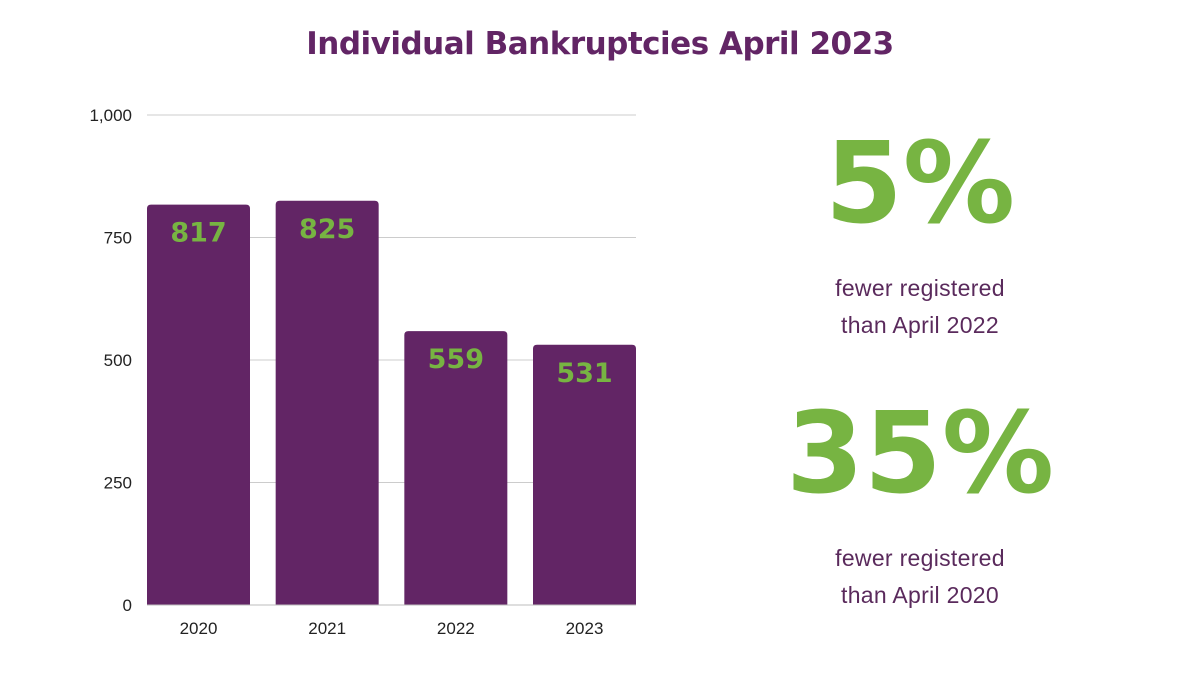  What do you see at coordinates (118, 483) in the screenshot?
I see `y-tick-label: 250` at bounding box center [118, 483].